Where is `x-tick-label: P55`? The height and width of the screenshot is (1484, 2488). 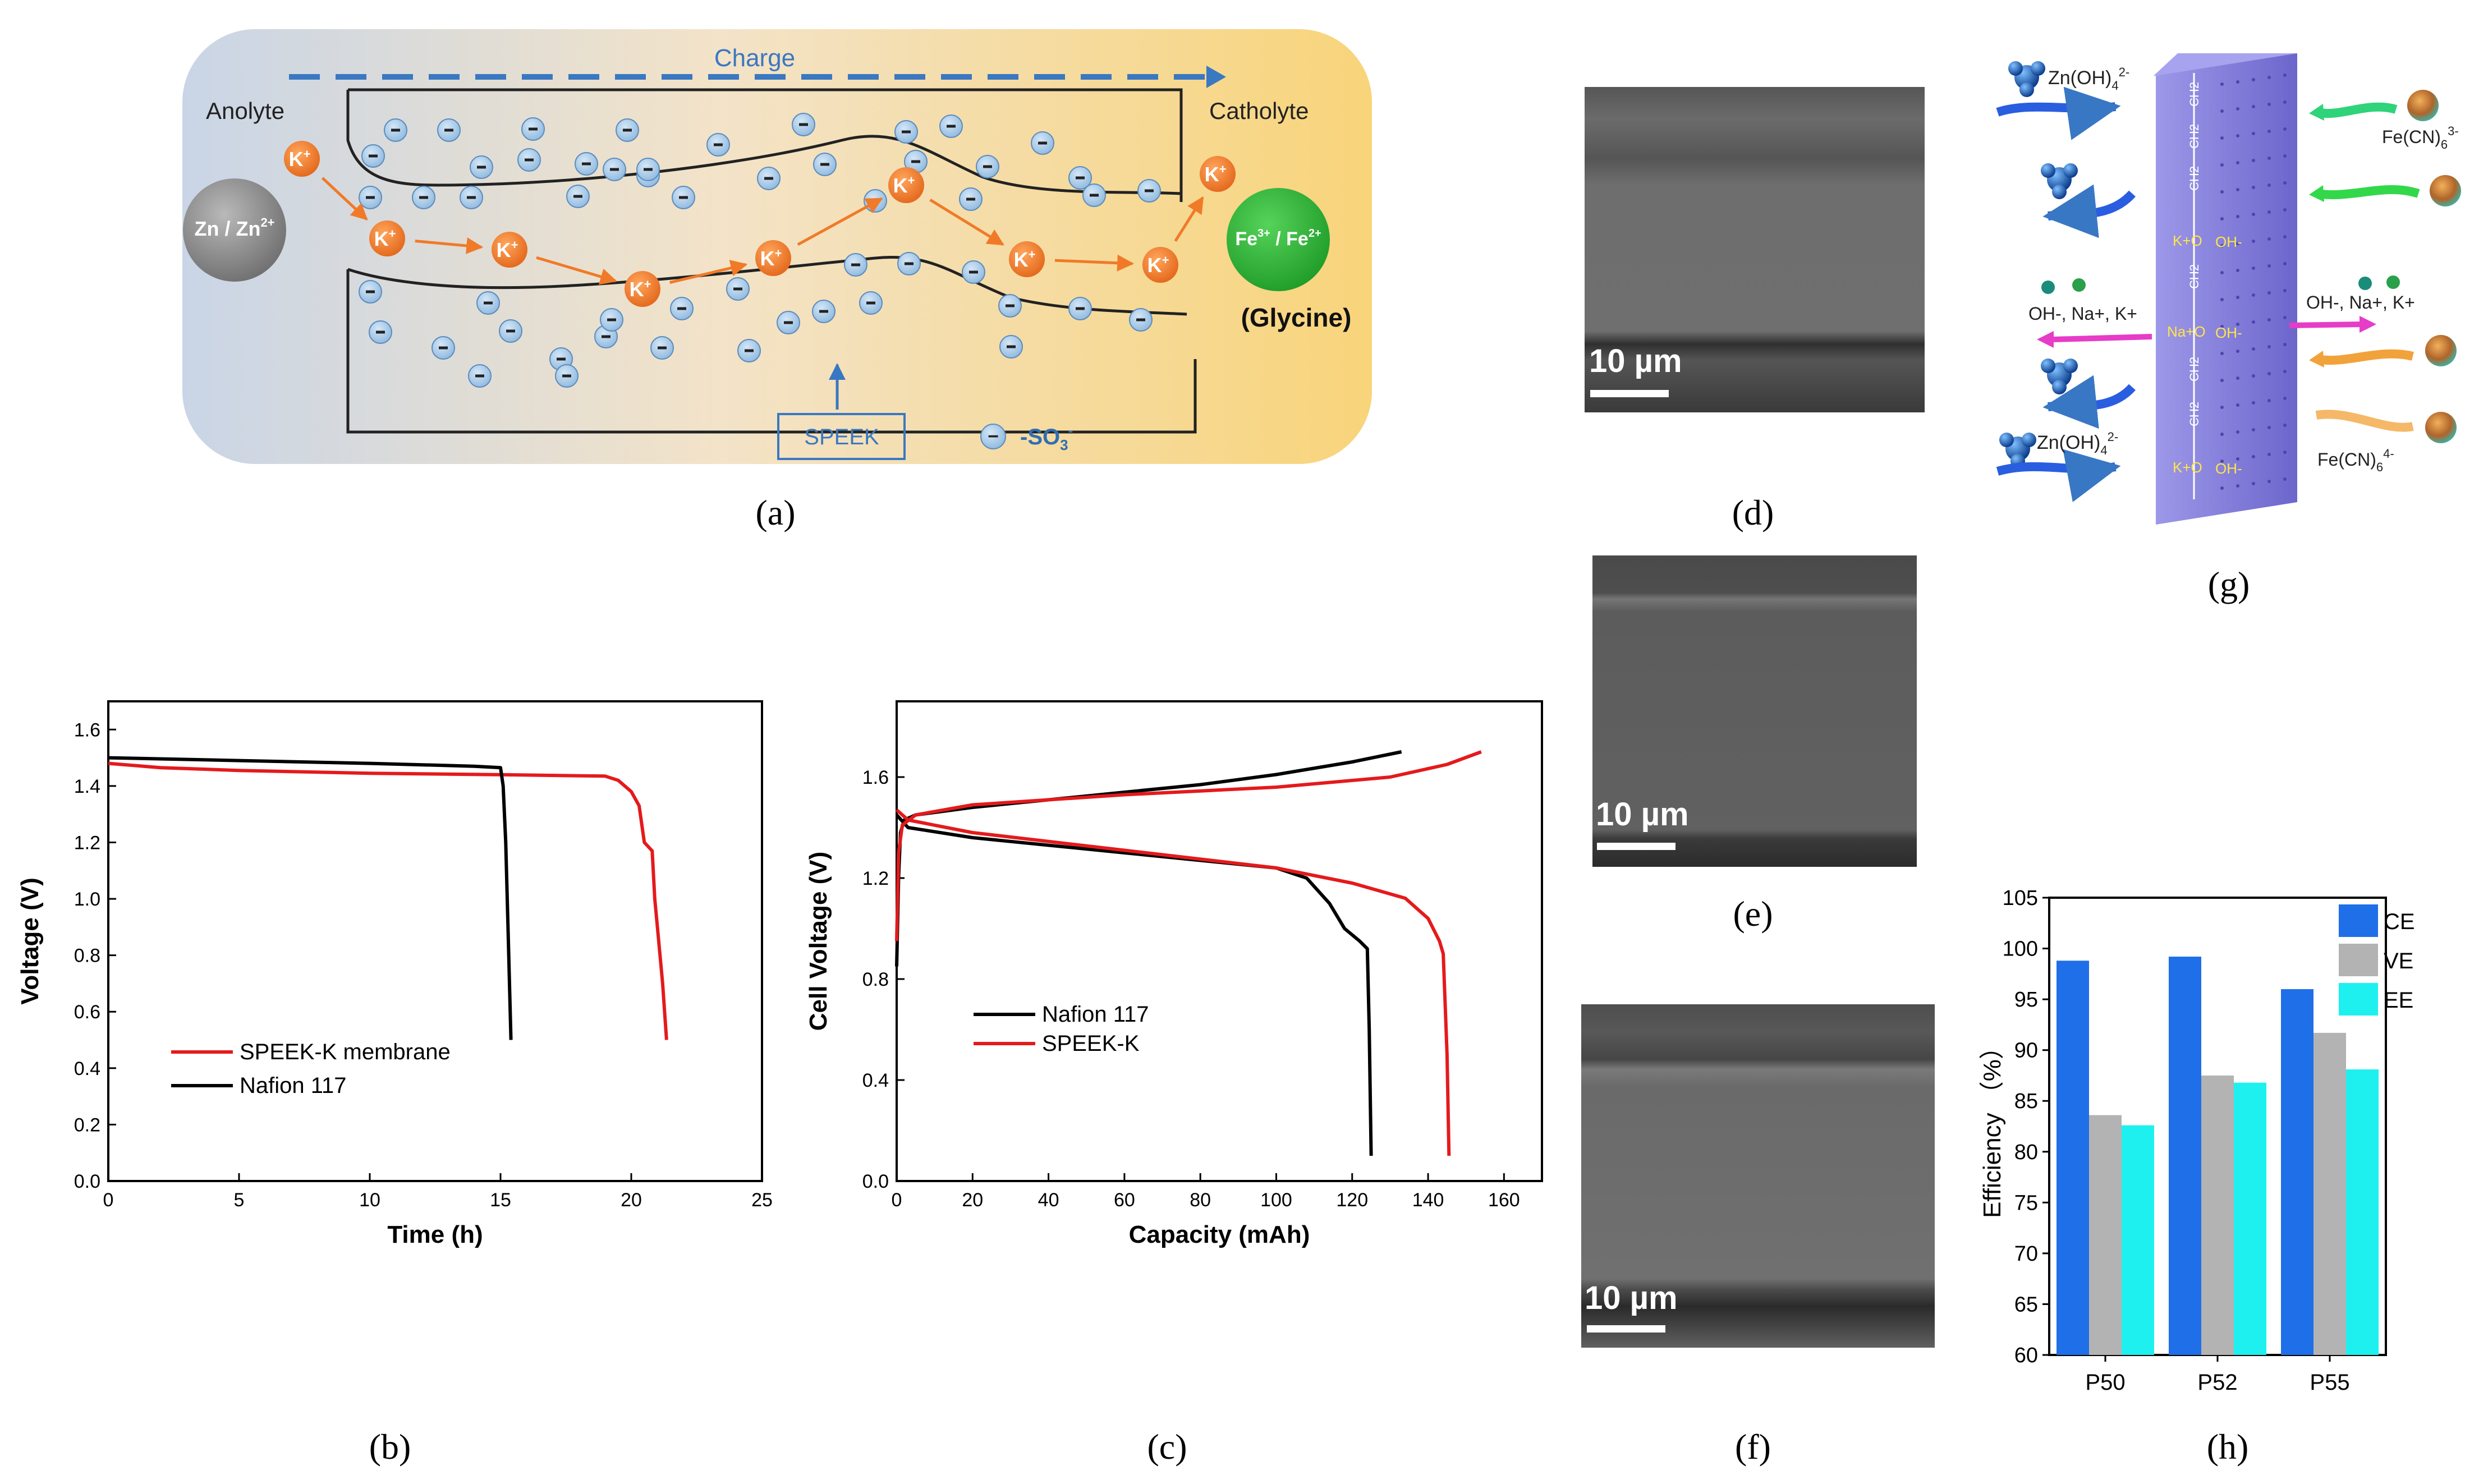
x-tick-label: P55 is located at coordinates (2329, 1382).